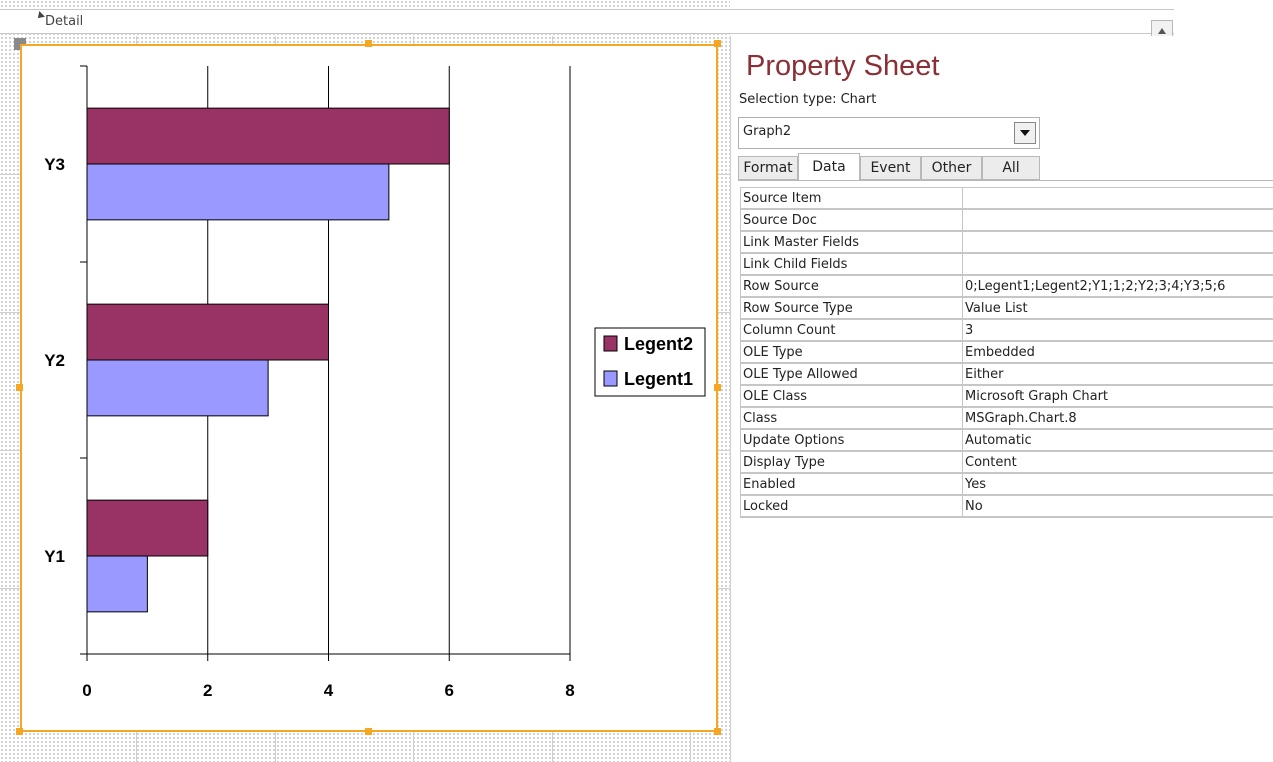 This screenshot has height=762, width=1273. I want to click on tab-all: All, so click(1011, 168).